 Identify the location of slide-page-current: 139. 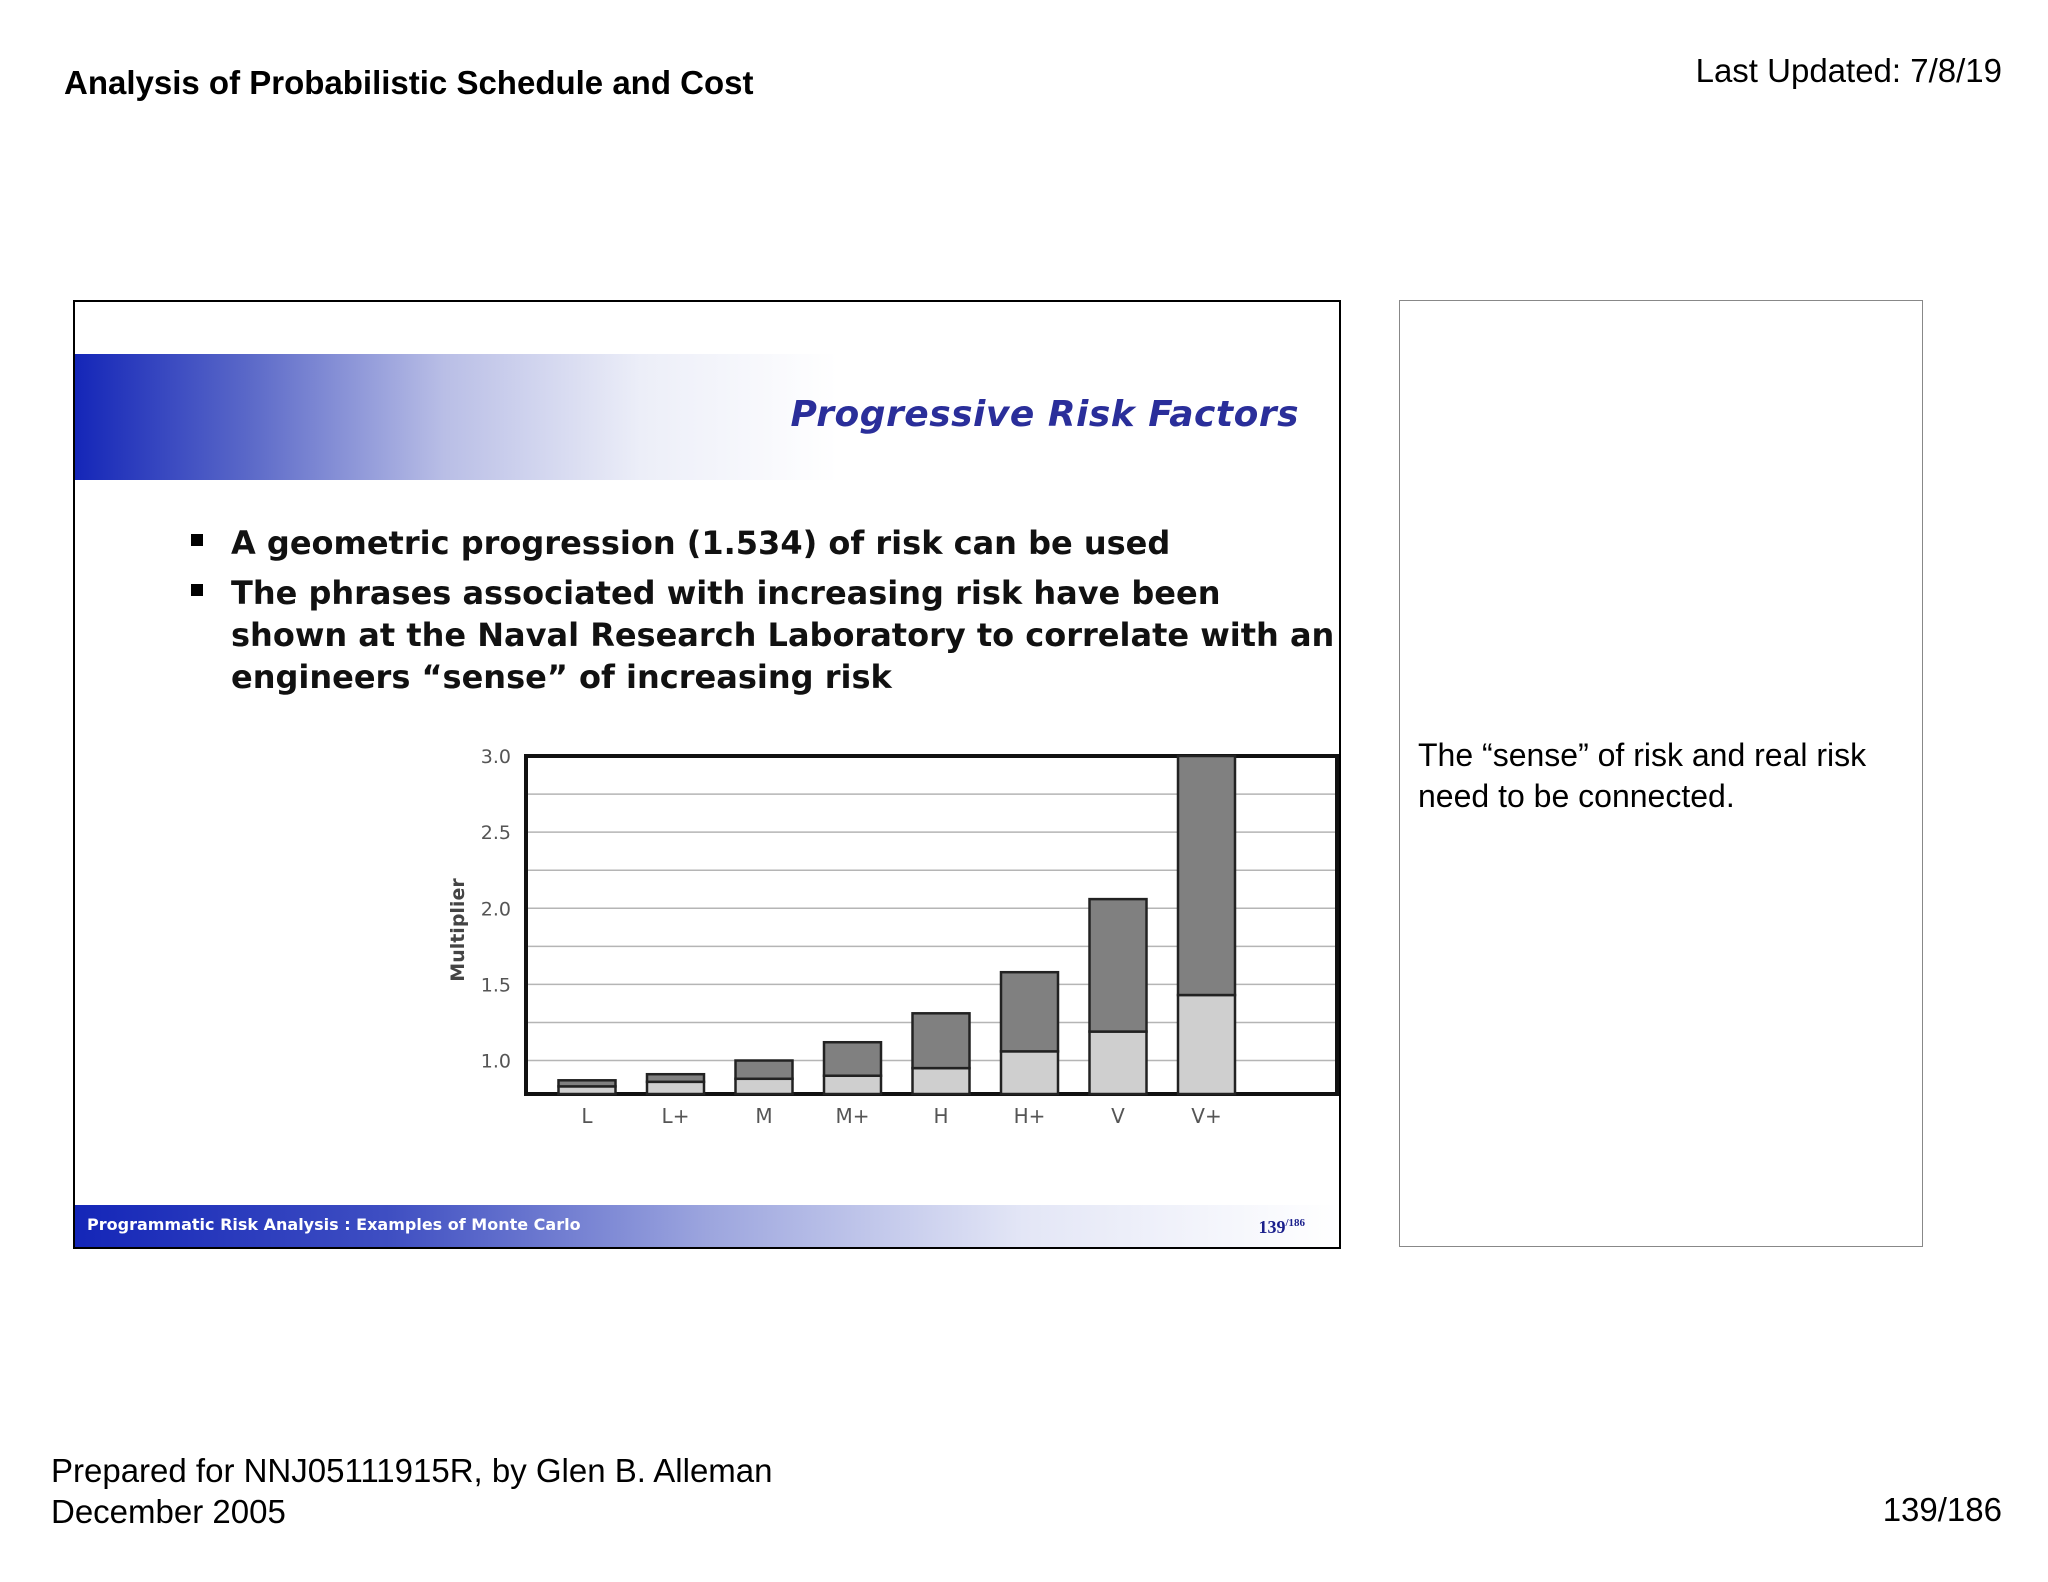
(1272, 1227).